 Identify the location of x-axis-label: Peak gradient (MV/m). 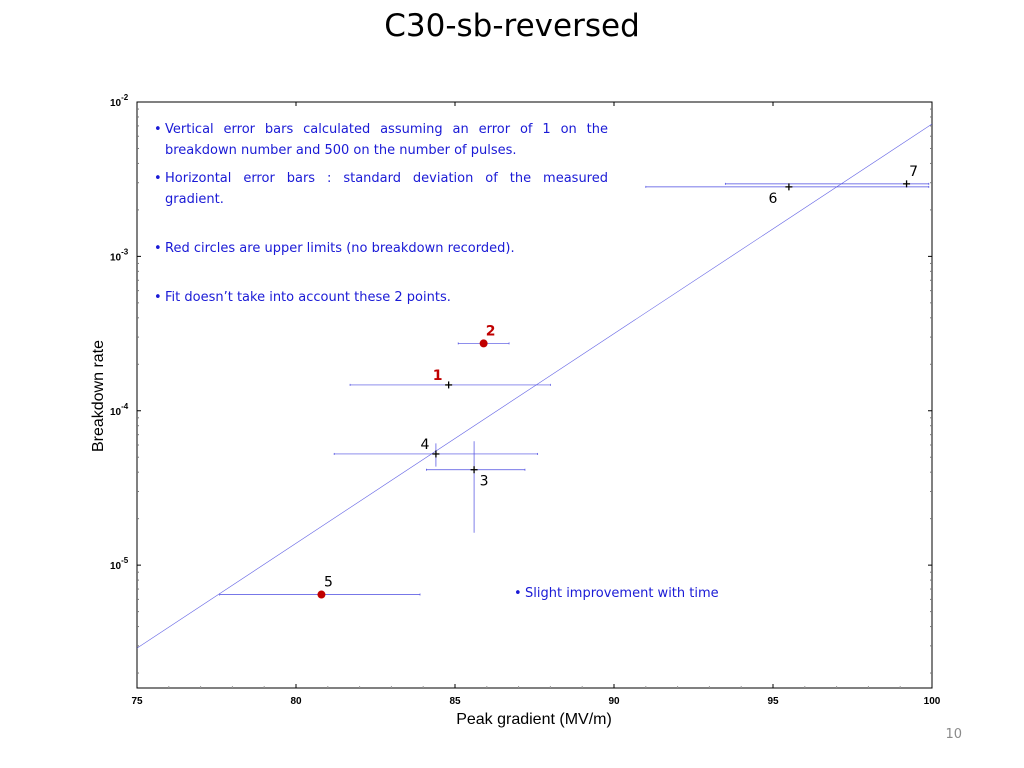
(534, 719).